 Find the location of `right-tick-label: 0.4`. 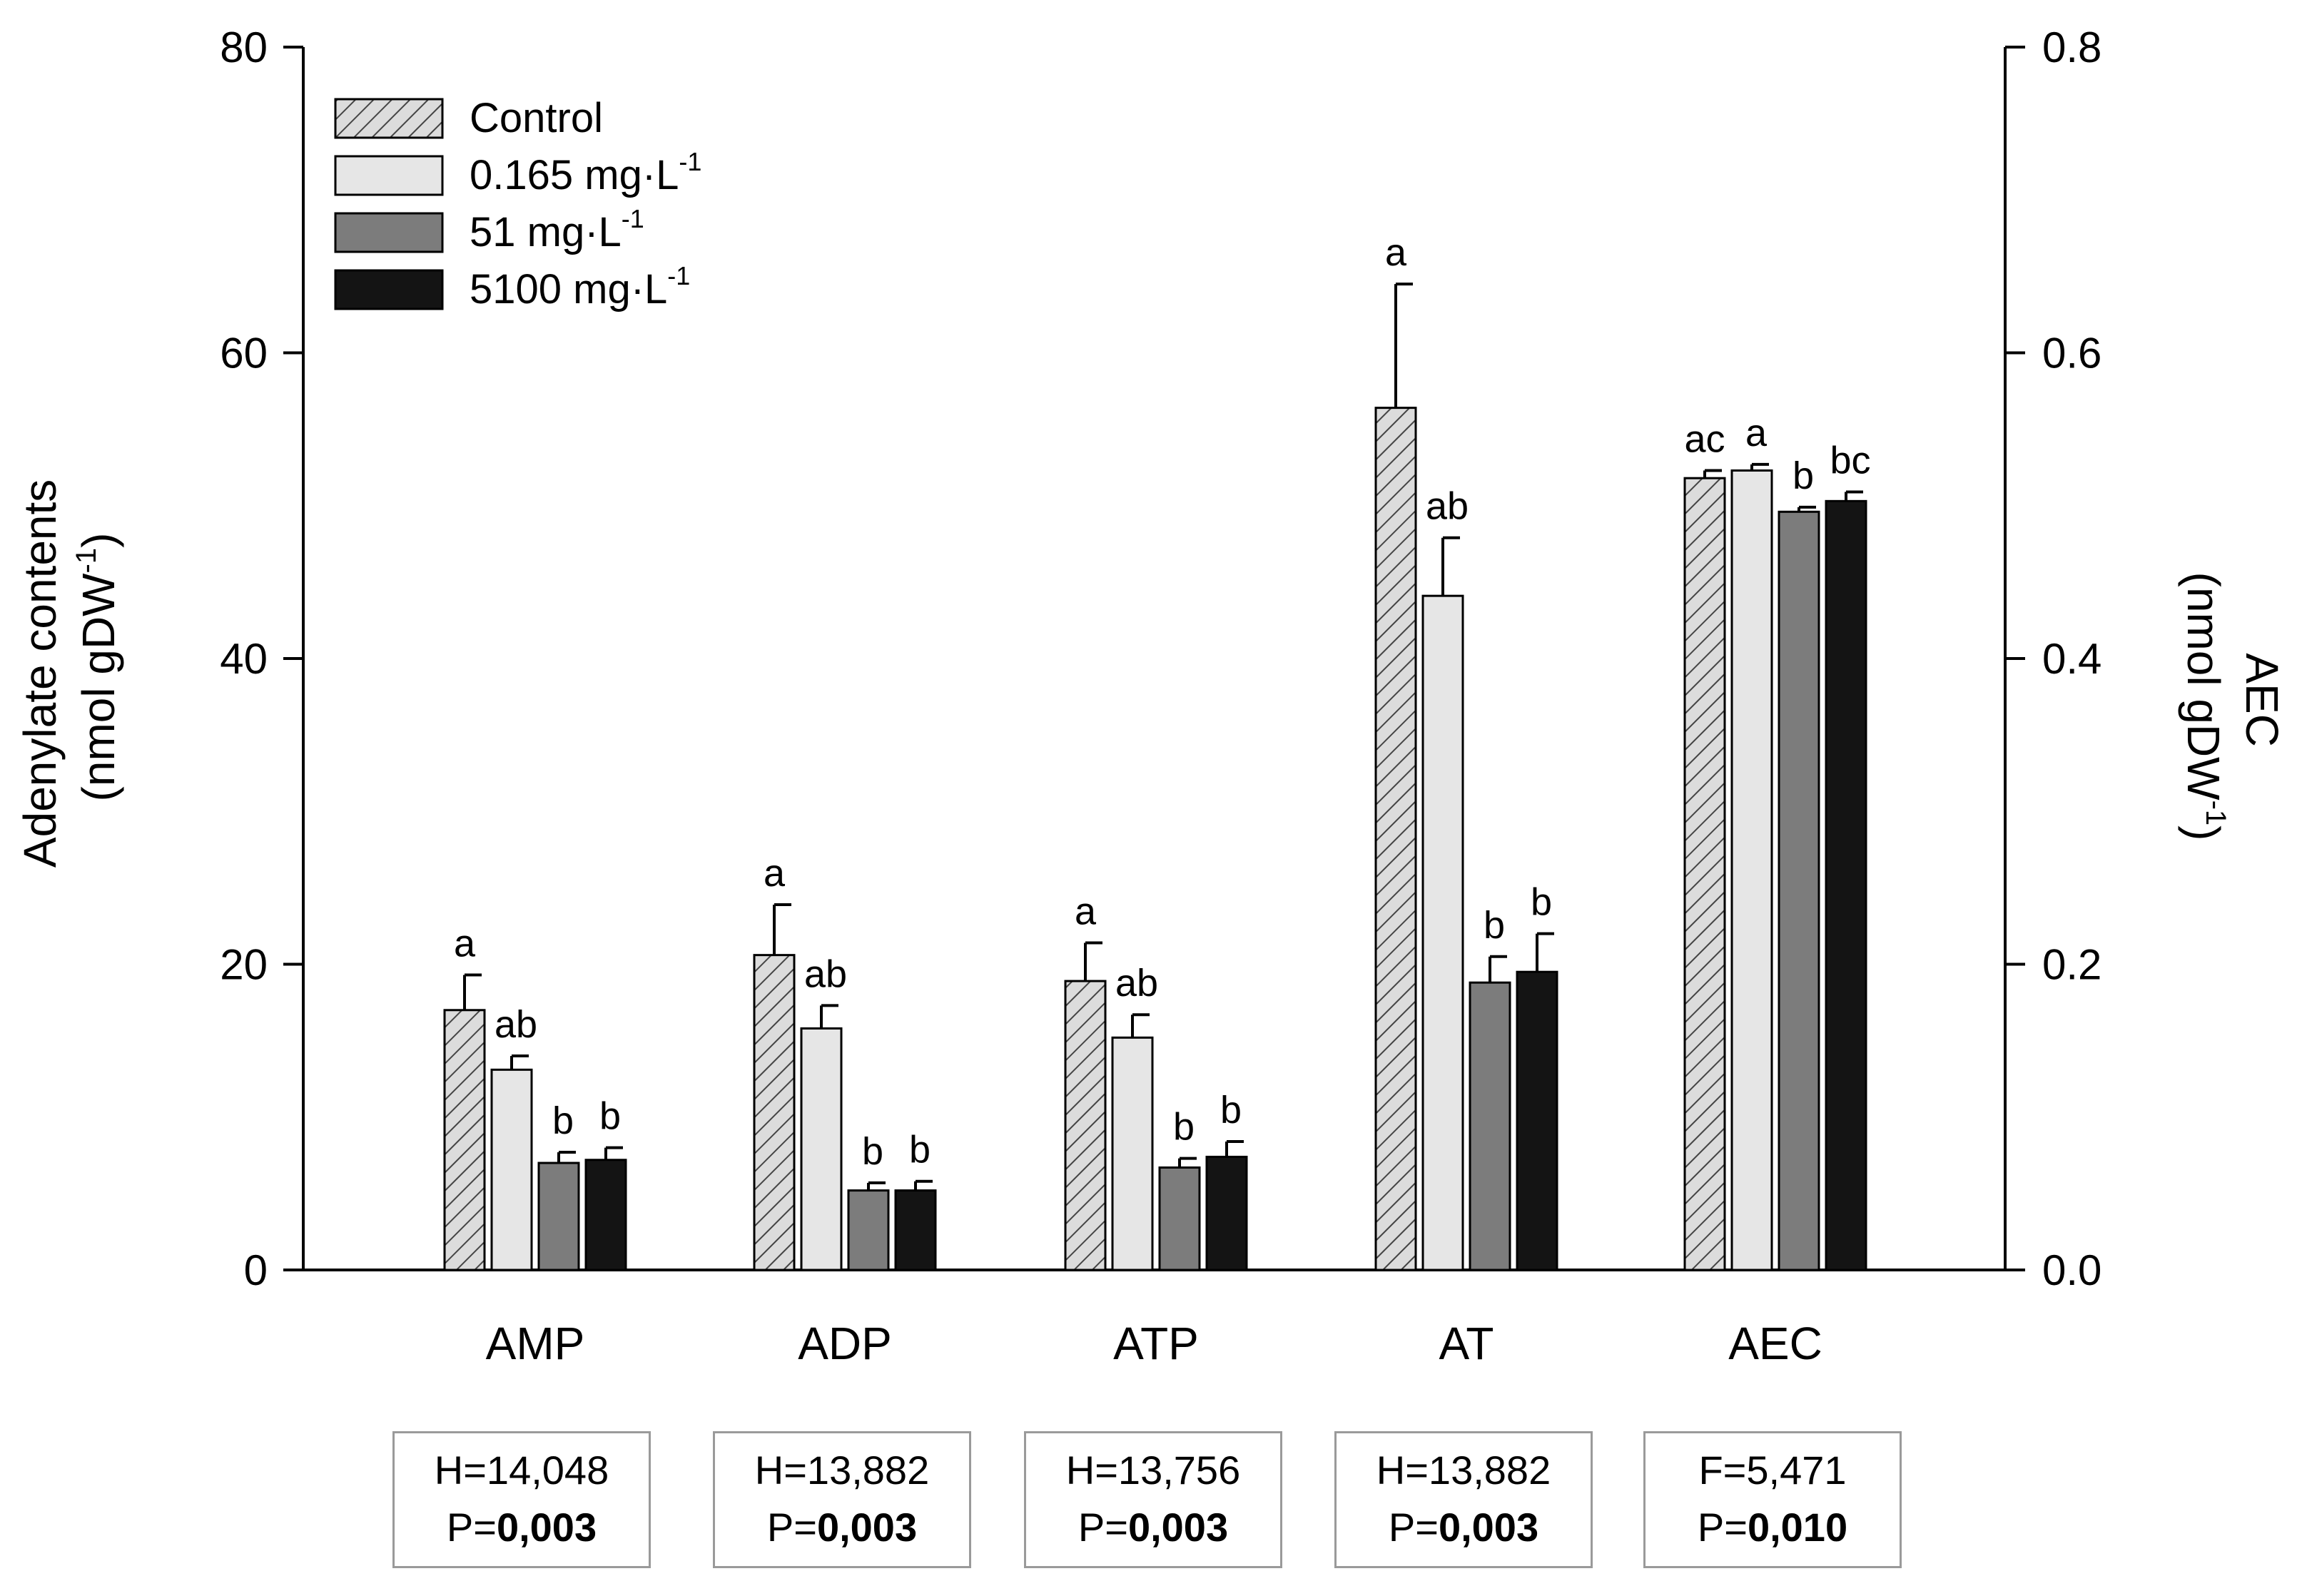

right-tick-label: 0.4 is located at coordinates (2071, 659).